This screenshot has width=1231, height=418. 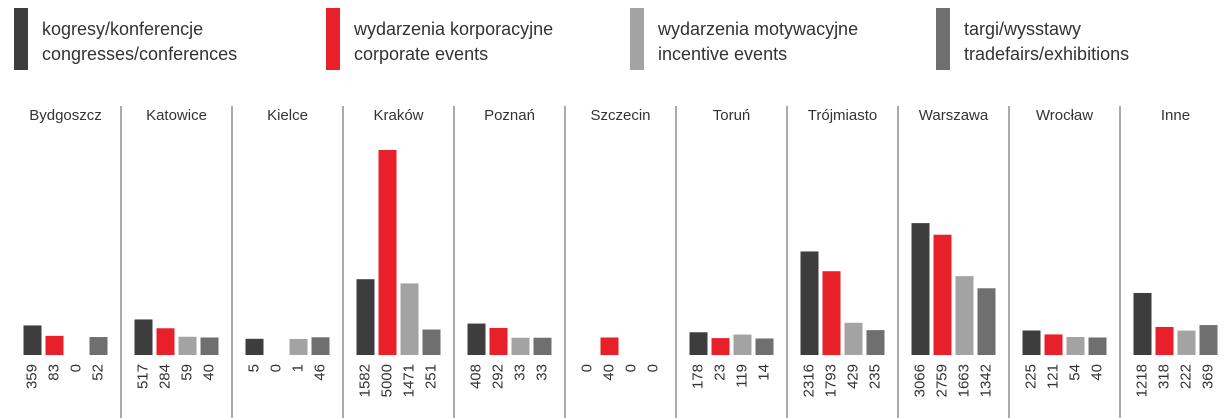 What do you see at coordinates (963, 380) in the screenshot?
I see `value-label: 1663` at bounding box center [963, 380].